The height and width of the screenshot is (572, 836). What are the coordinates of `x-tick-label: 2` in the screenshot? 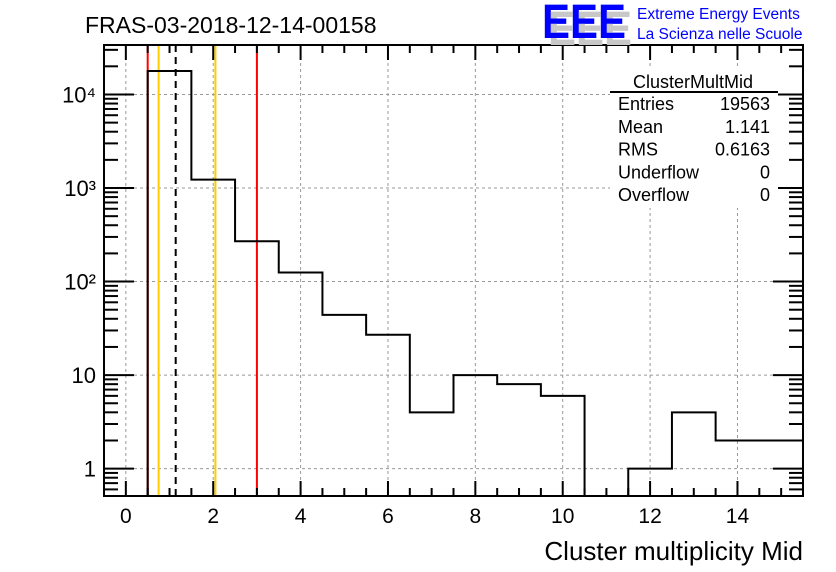 It's located at (213, 516).